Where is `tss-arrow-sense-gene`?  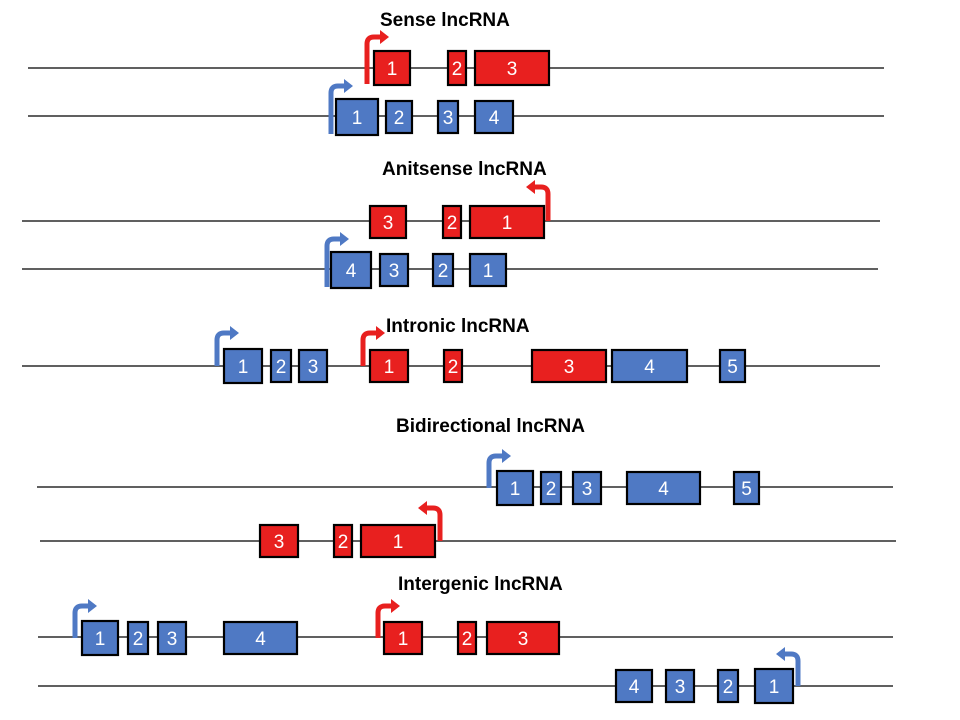 tss-arrow-sense-gene is located at coordinates (340, 106).